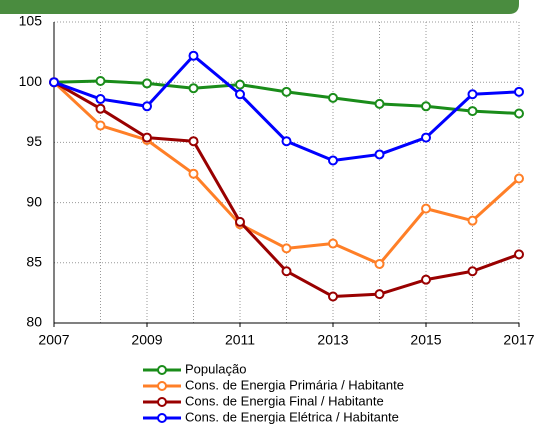  I want to click on legend-label: Cons. de Energia Final / Habitante, so click(284, 400).